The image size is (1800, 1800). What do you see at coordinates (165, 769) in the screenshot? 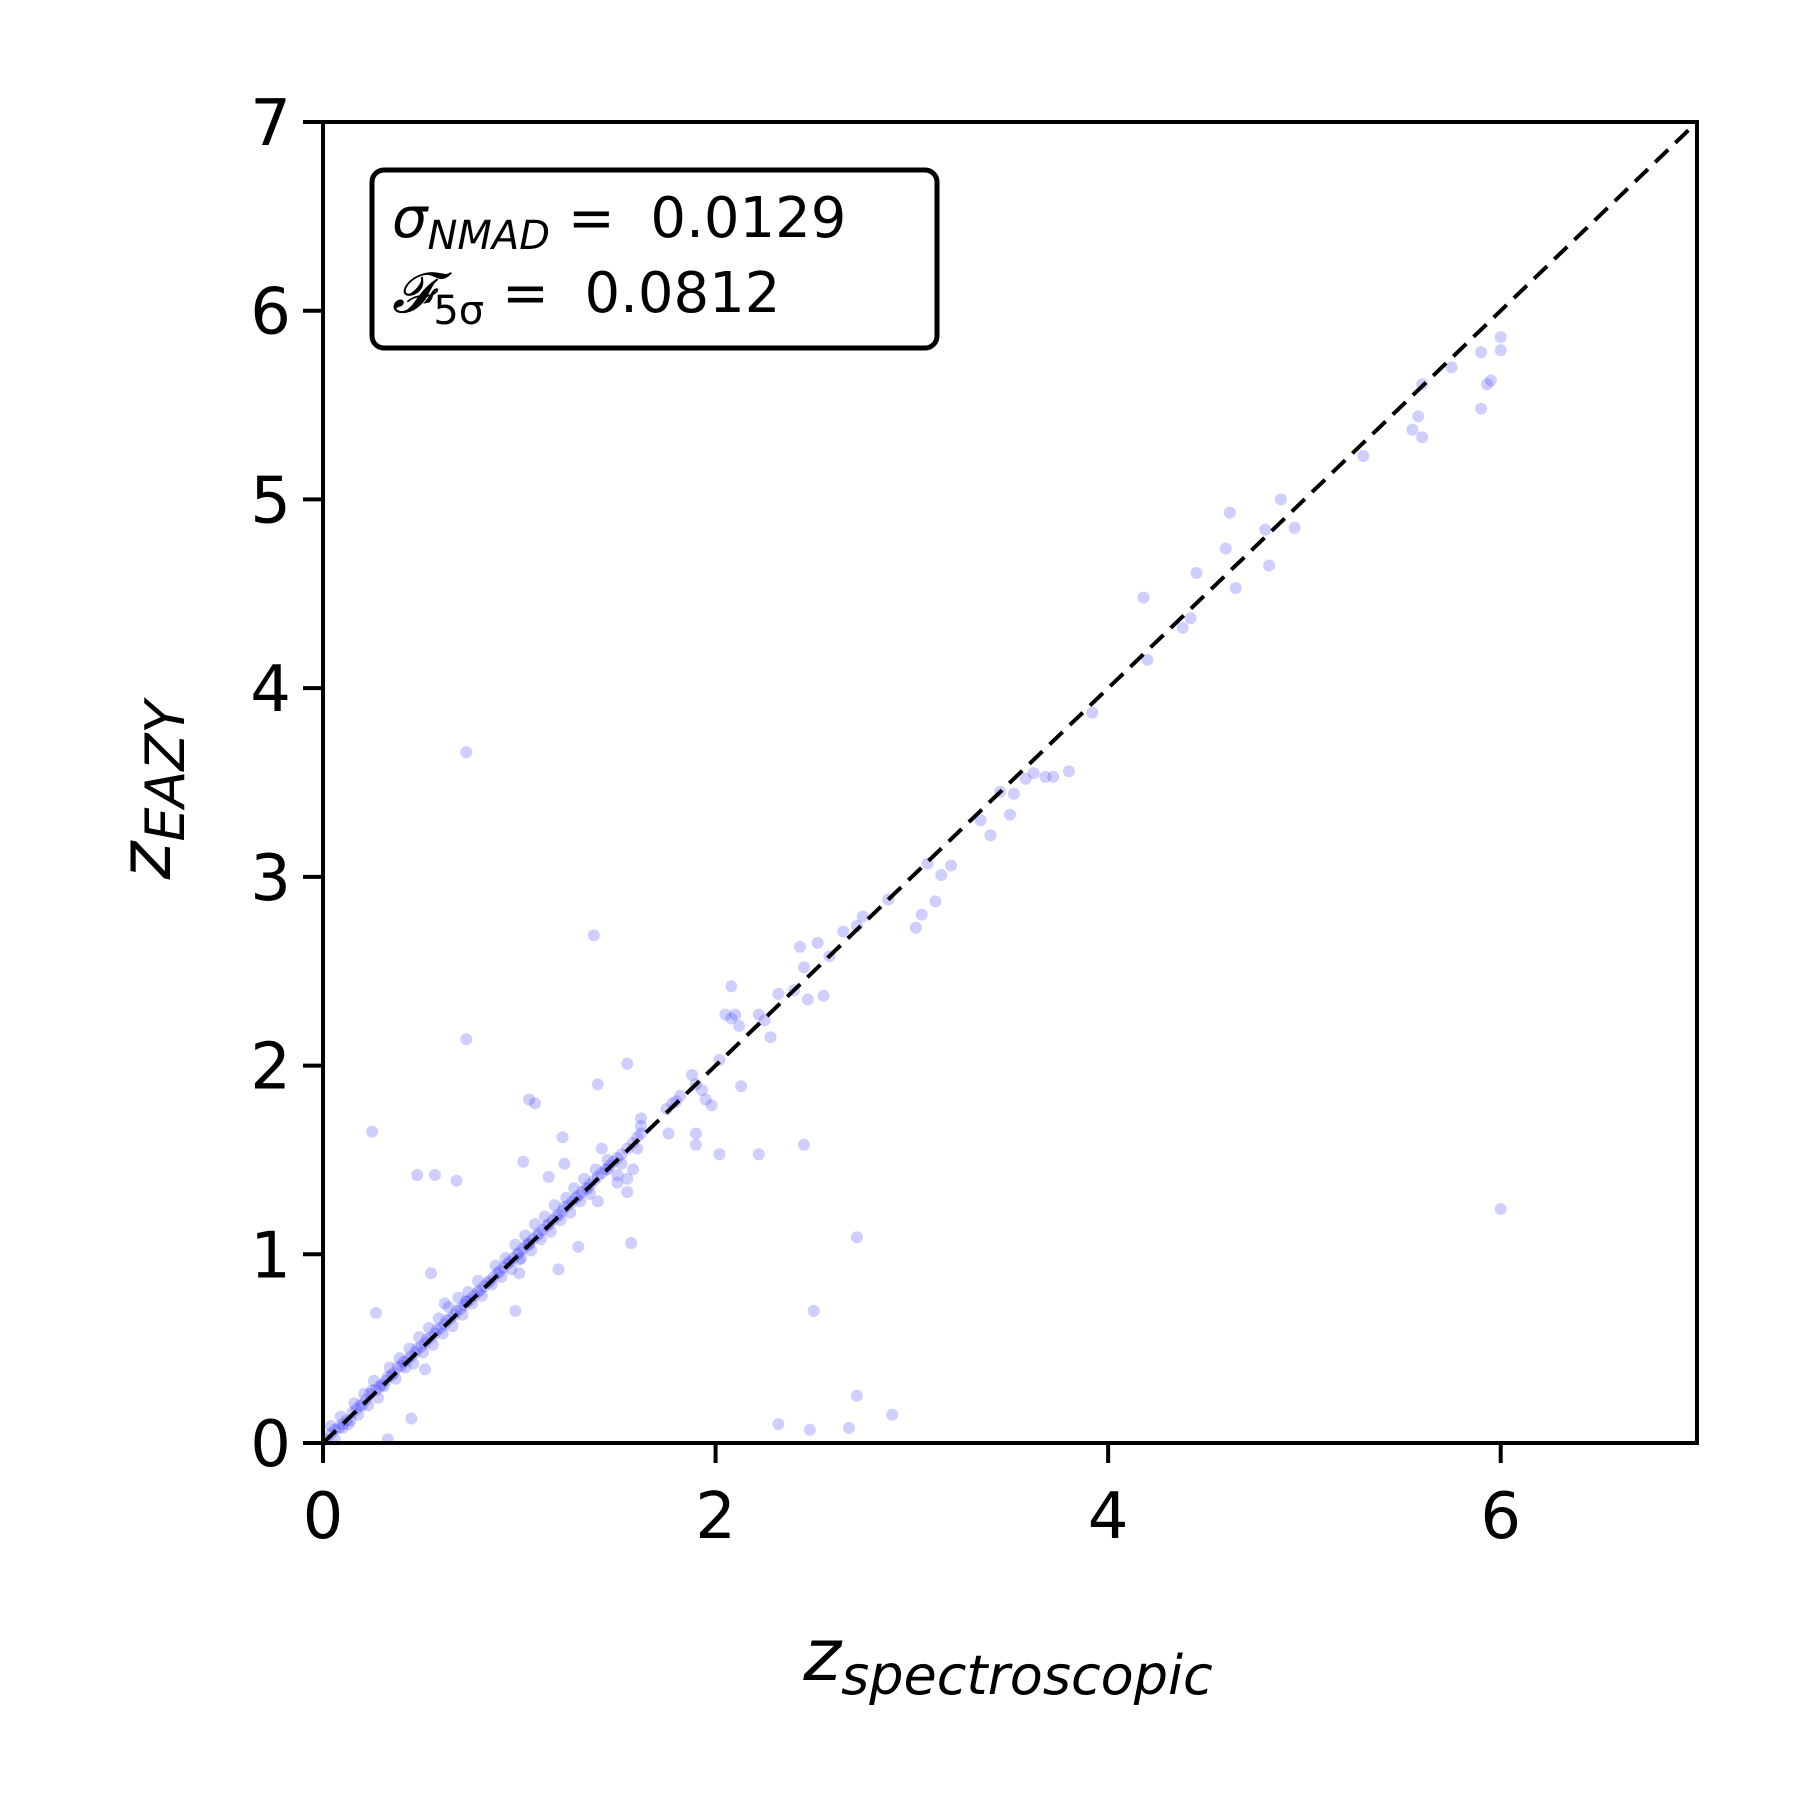
I see `y-axis-label-sub: EAZY` at bounding box center [165, 769].